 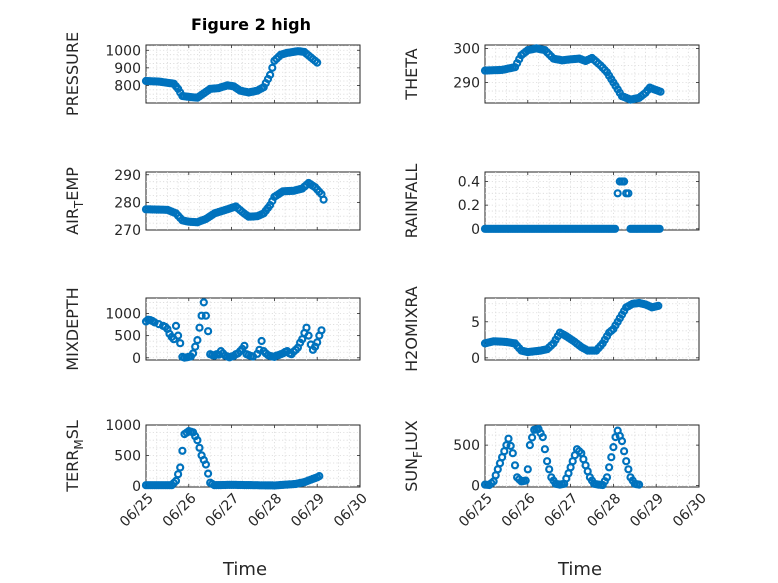 What do you see at coordinates (72, 74) in the screenshot?
I see `y-axis-label: PRESSURE` at bounding box center [72, 74].